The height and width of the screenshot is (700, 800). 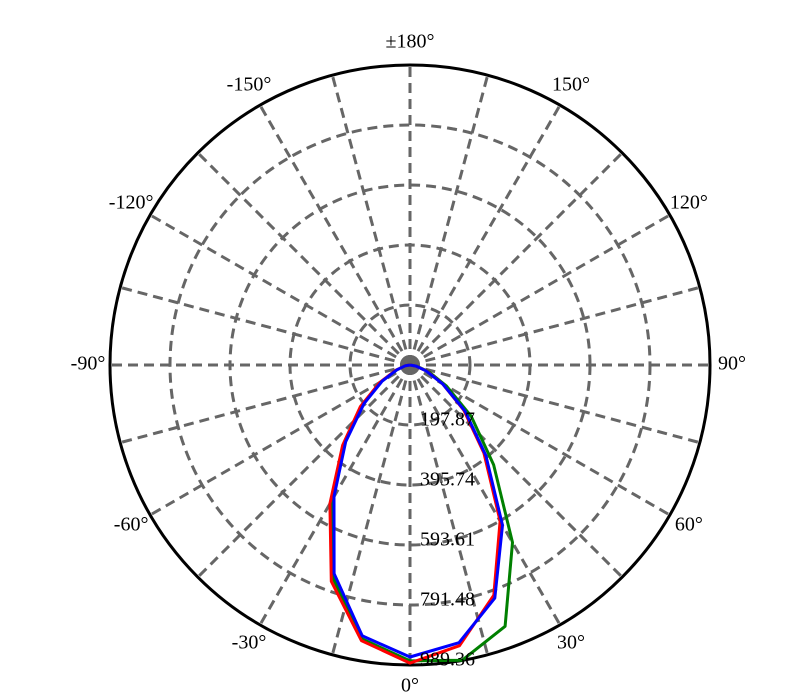 I want to click on theta-tick-label: -30°, so click(x=249, y=642).